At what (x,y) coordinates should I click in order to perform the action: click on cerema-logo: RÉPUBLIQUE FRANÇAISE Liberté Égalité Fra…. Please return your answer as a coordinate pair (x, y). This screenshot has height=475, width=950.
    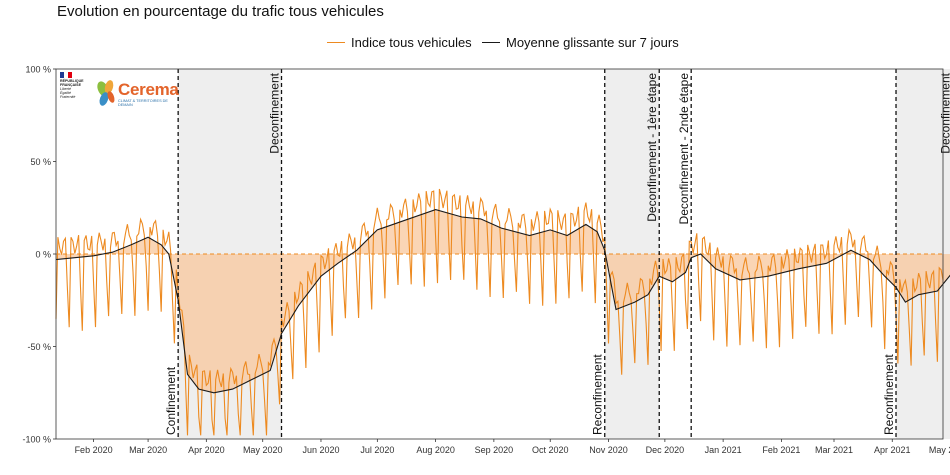
    Looking at the image, I should click on (118, 92).